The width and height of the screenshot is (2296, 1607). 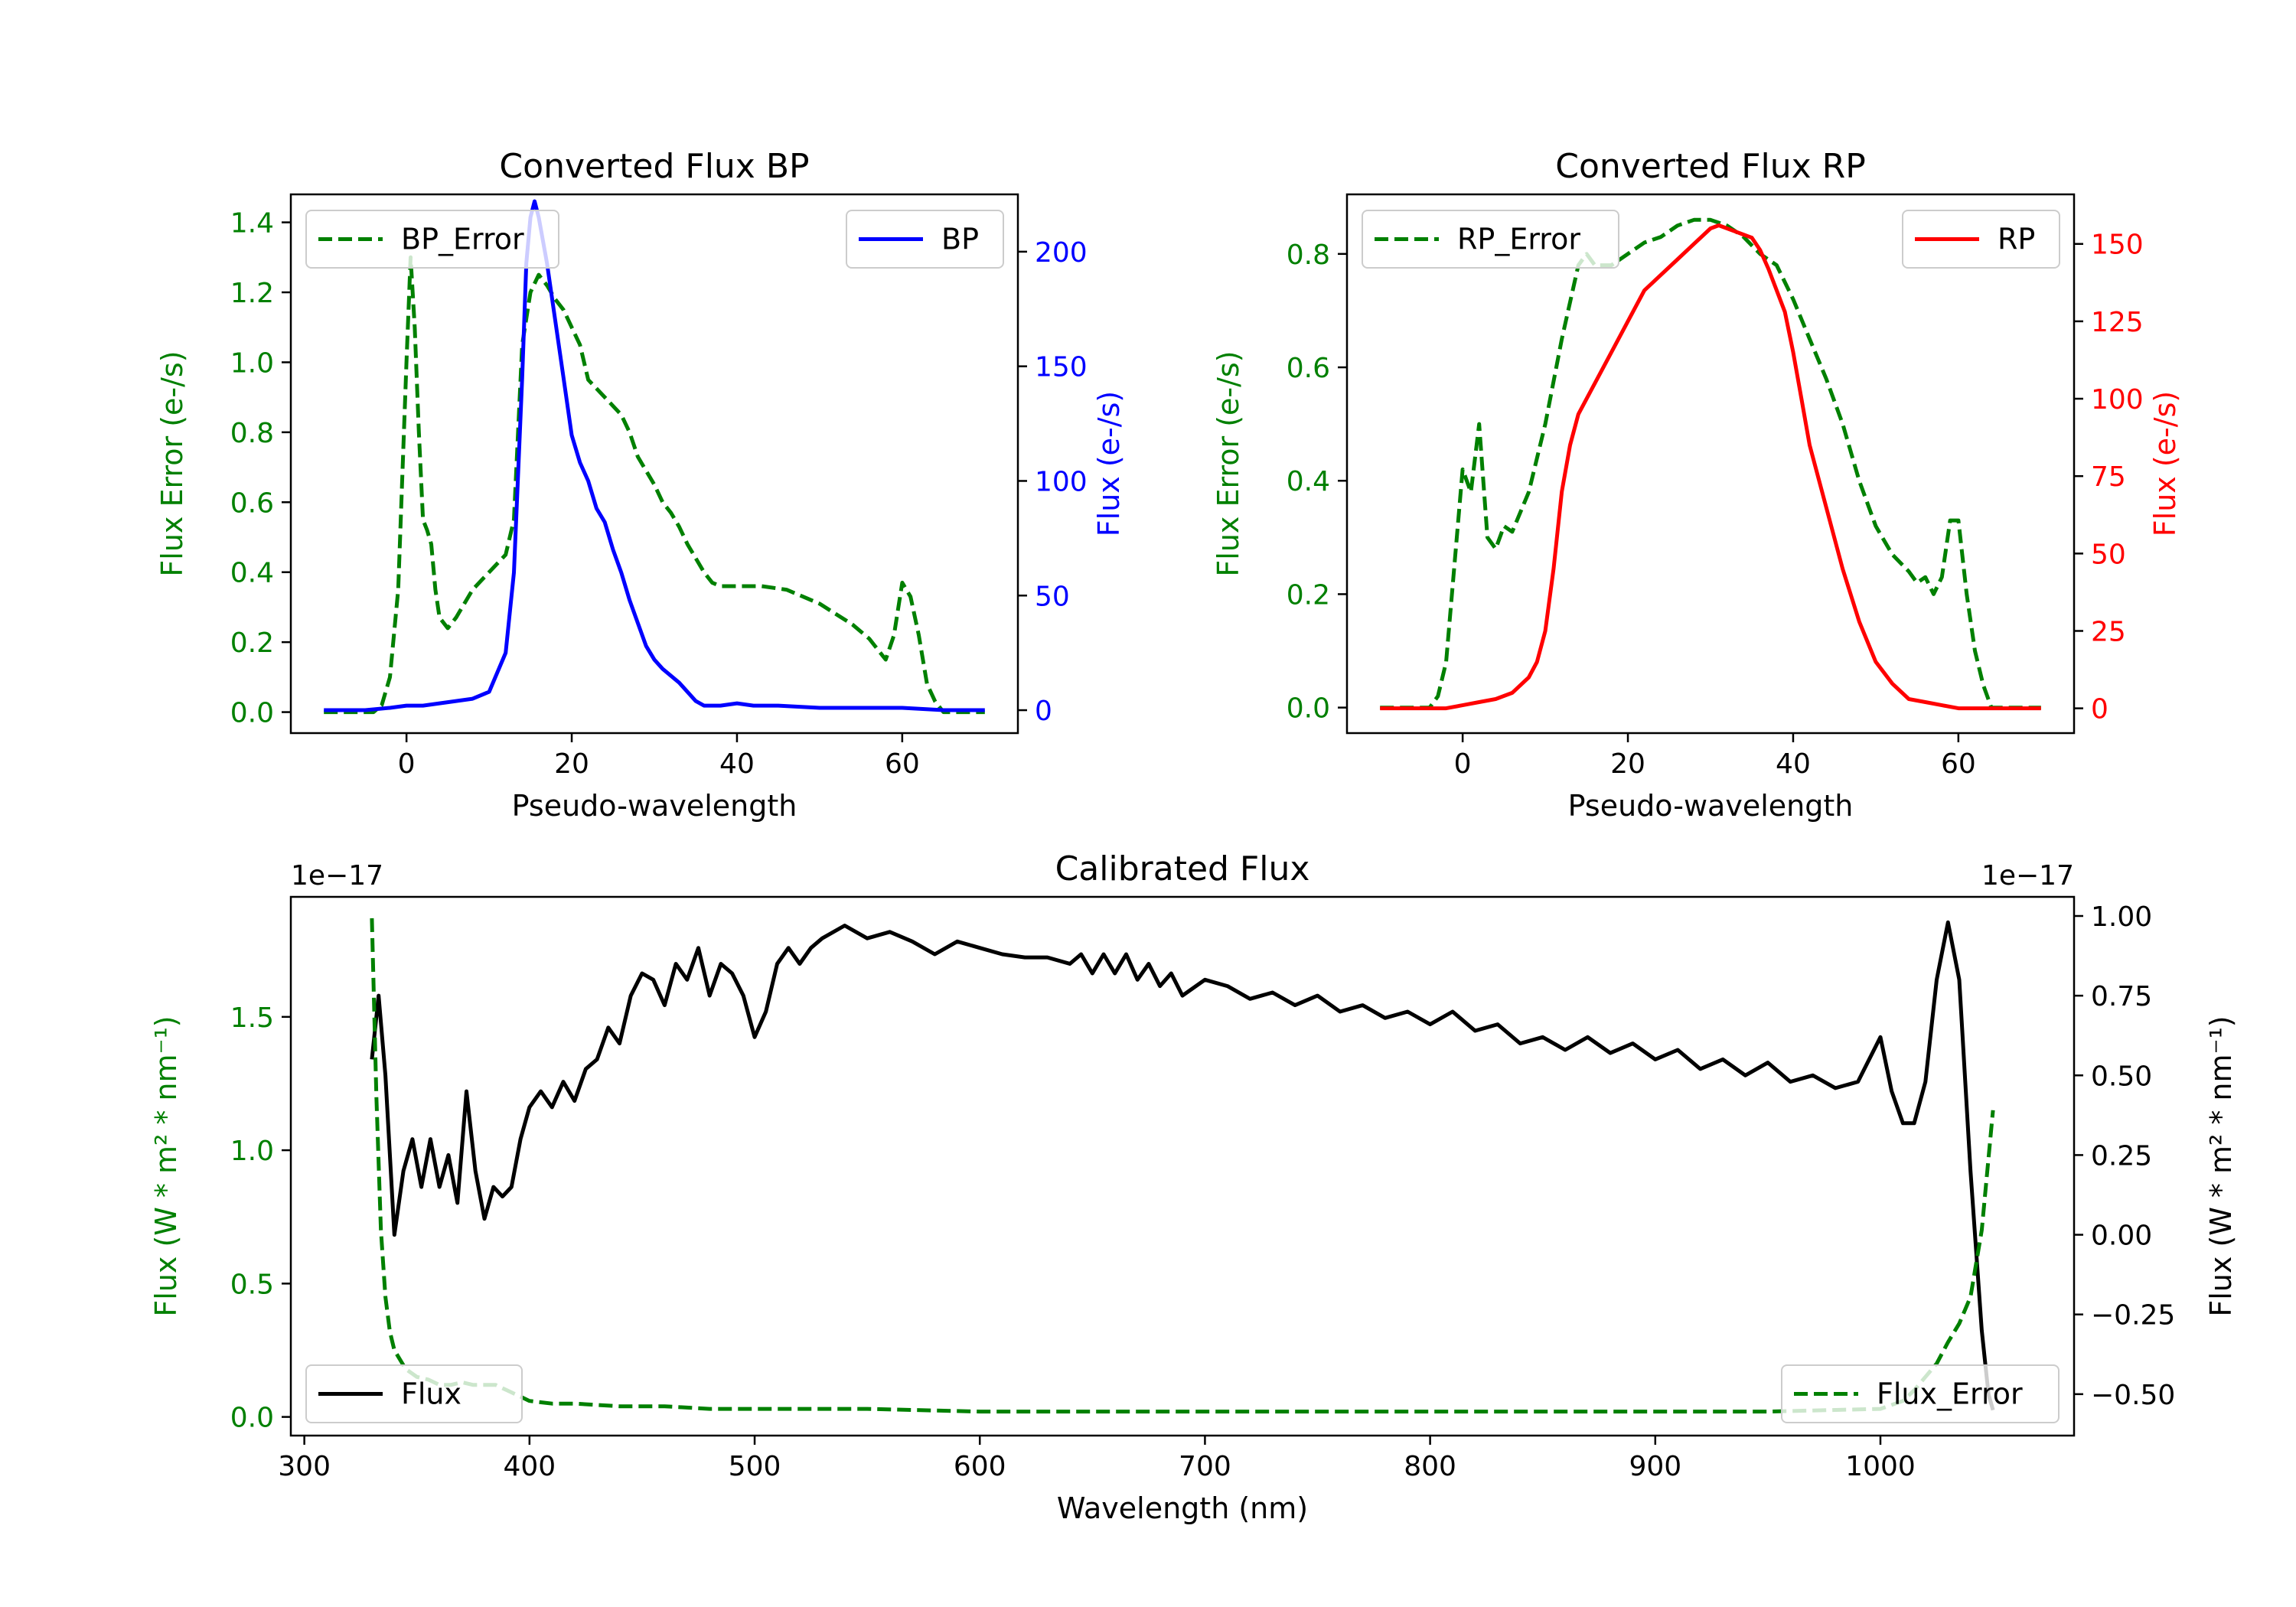 I want to click on bp-x-axis-label: Pseudo-wavelength, so click(x=654, y=806).